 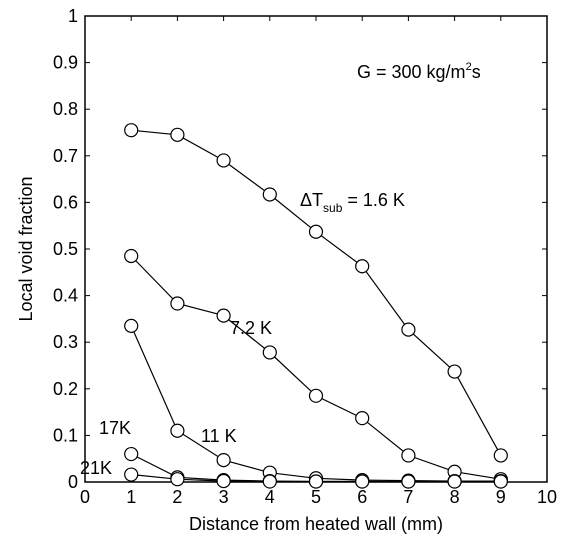 I want to click on y-tick-label: 0.5, so click(x=65, y=249).